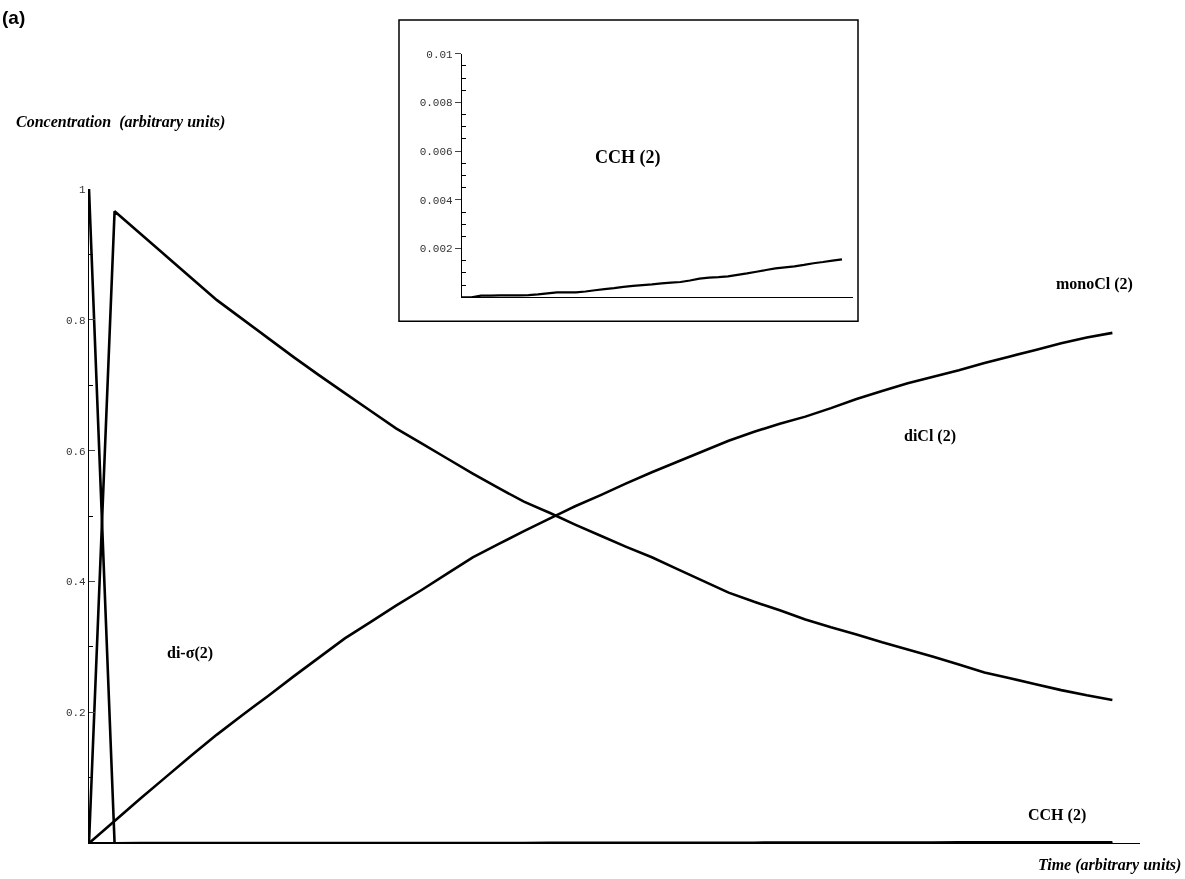 The width and height of the screenshot is (1185, 879). I want to click on x-axis-title: Time (arbitrary units), so click(1110, 865).